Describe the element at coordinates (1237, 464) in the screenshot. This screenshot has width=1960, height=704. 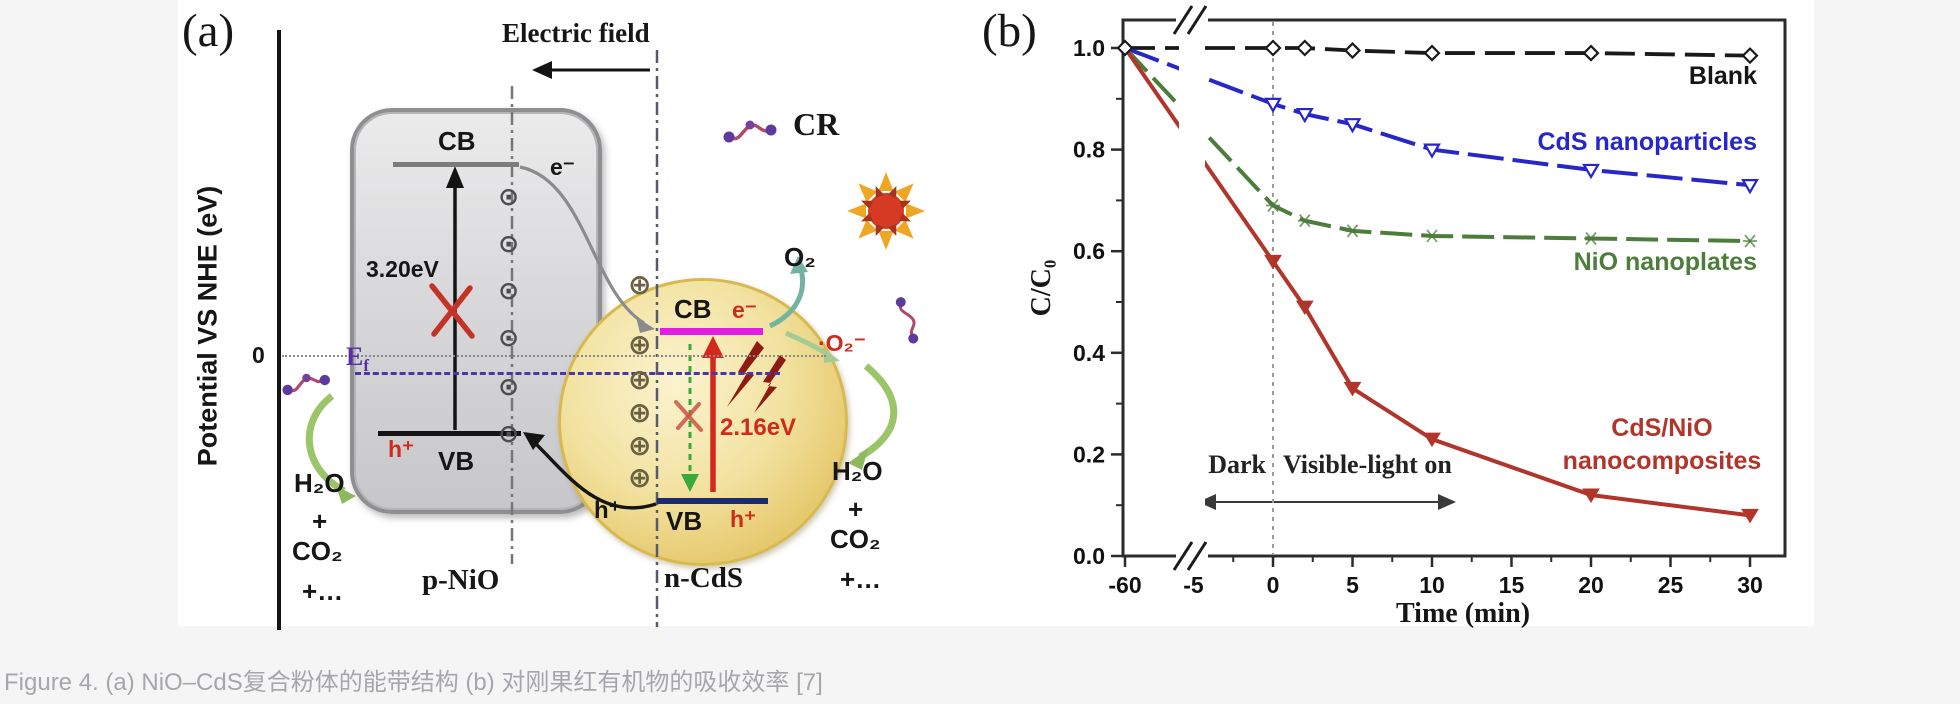
I see `dark-phase-label: Dark` at that location.